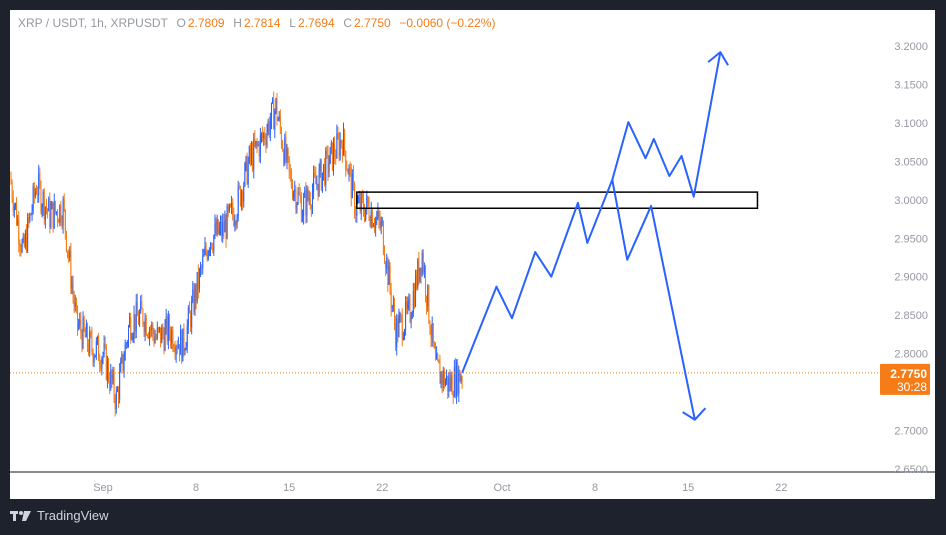  I want to click on tradingview-logo-icon, so click(20, 515).